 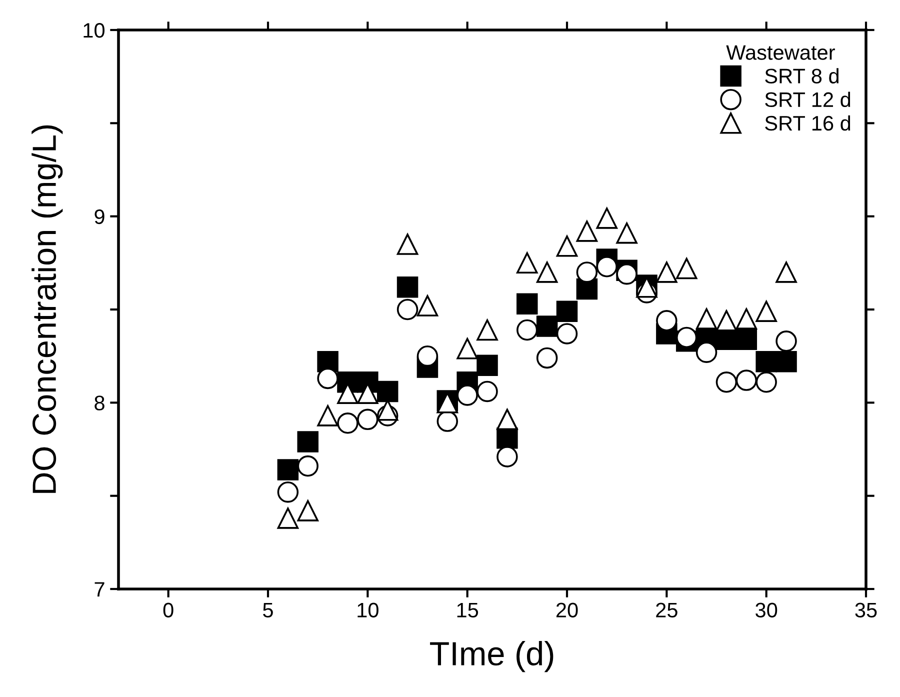 I want to click on y-tick-label: 7, so click(x=99, y=589).